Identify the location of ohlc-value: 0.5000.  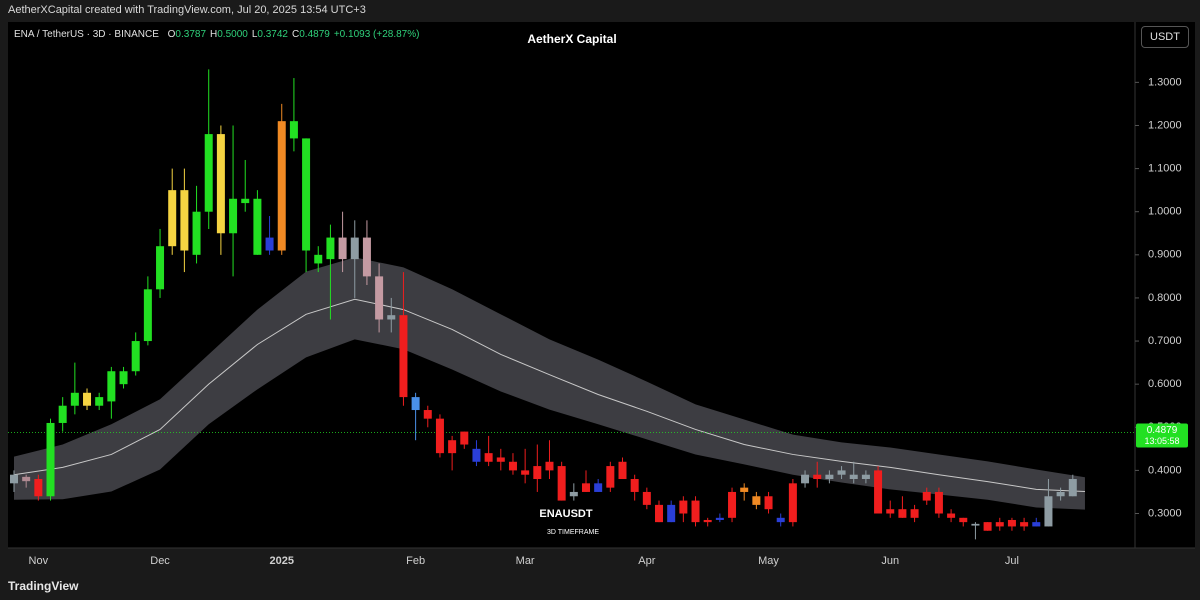
(232, 34).